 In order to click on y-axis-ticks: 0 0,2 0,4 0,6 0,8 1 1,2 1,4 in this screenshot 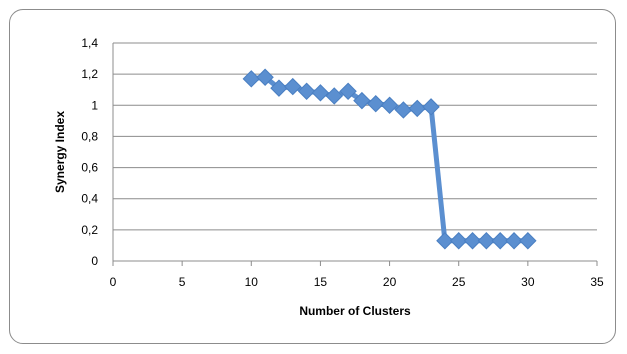, I will do `click(89, 152)`.